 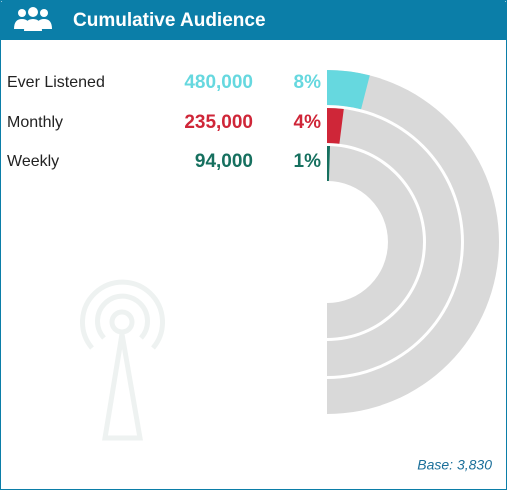 I want to click on value-label: 94,000, so click(x=224, y=161).